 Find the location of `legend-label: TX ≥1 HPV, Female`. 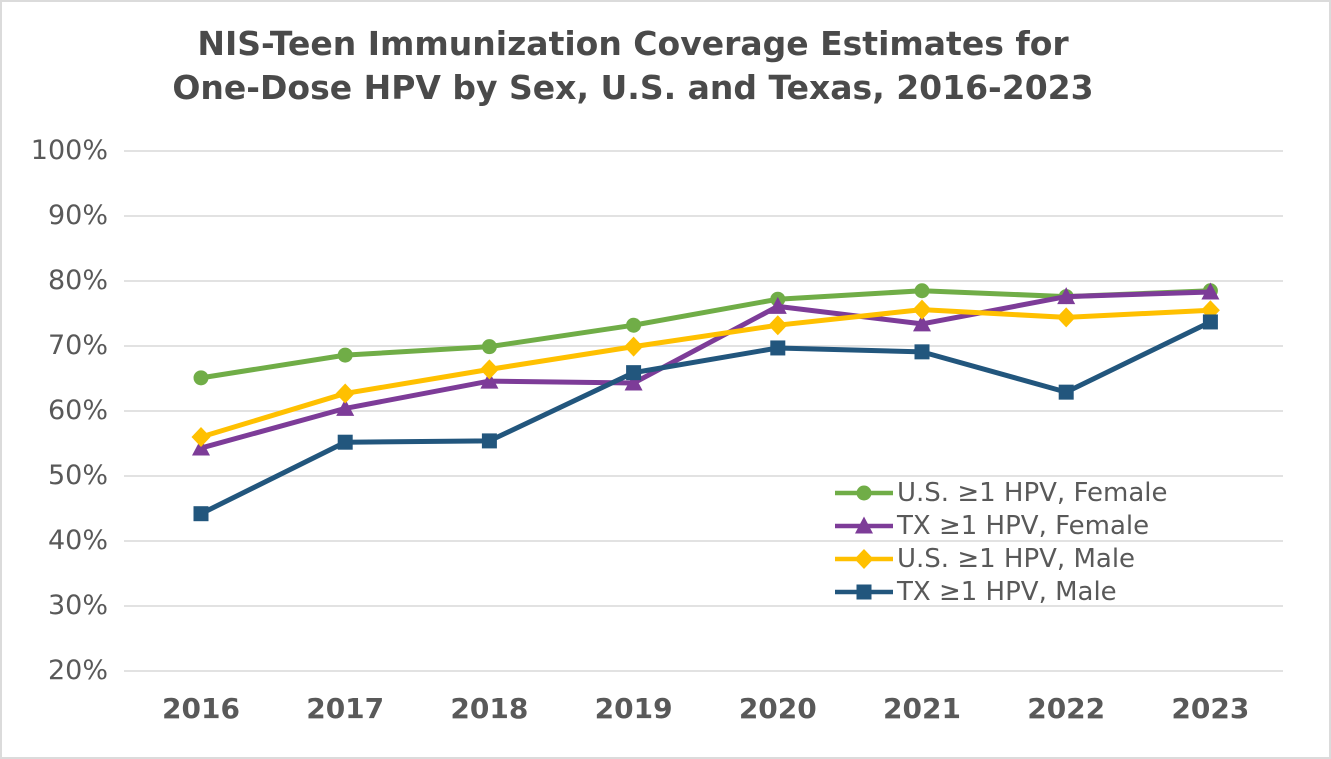

legend-label: TX ≥1 HPV, Female is located at coordinates (1023, 525).